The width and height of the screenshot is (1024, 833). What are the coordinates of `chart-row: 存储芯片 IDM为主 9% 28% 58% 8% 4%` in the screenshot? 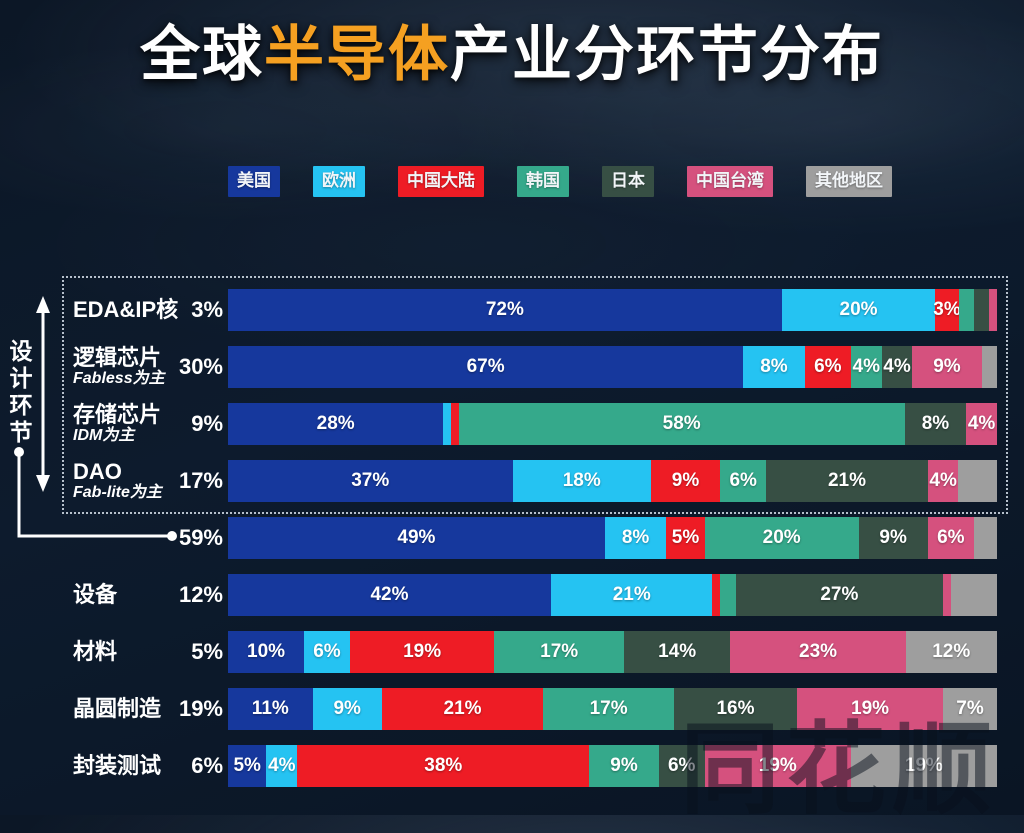 It's located at (512, 424).